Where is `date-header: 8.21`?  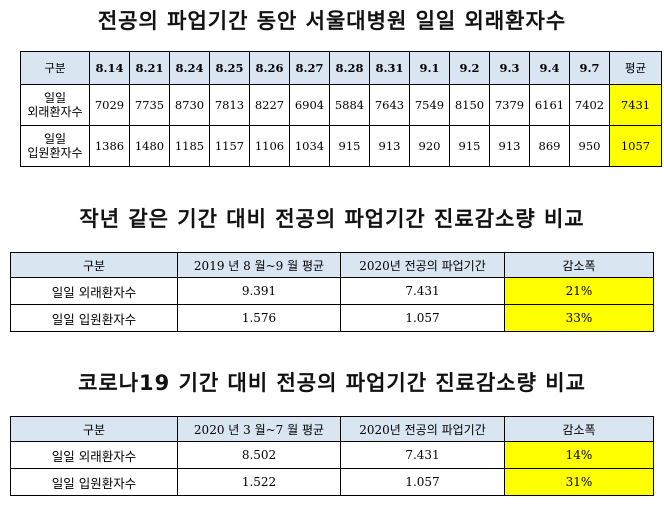
date-header: 8.21 is located at coordinates (149, 68).